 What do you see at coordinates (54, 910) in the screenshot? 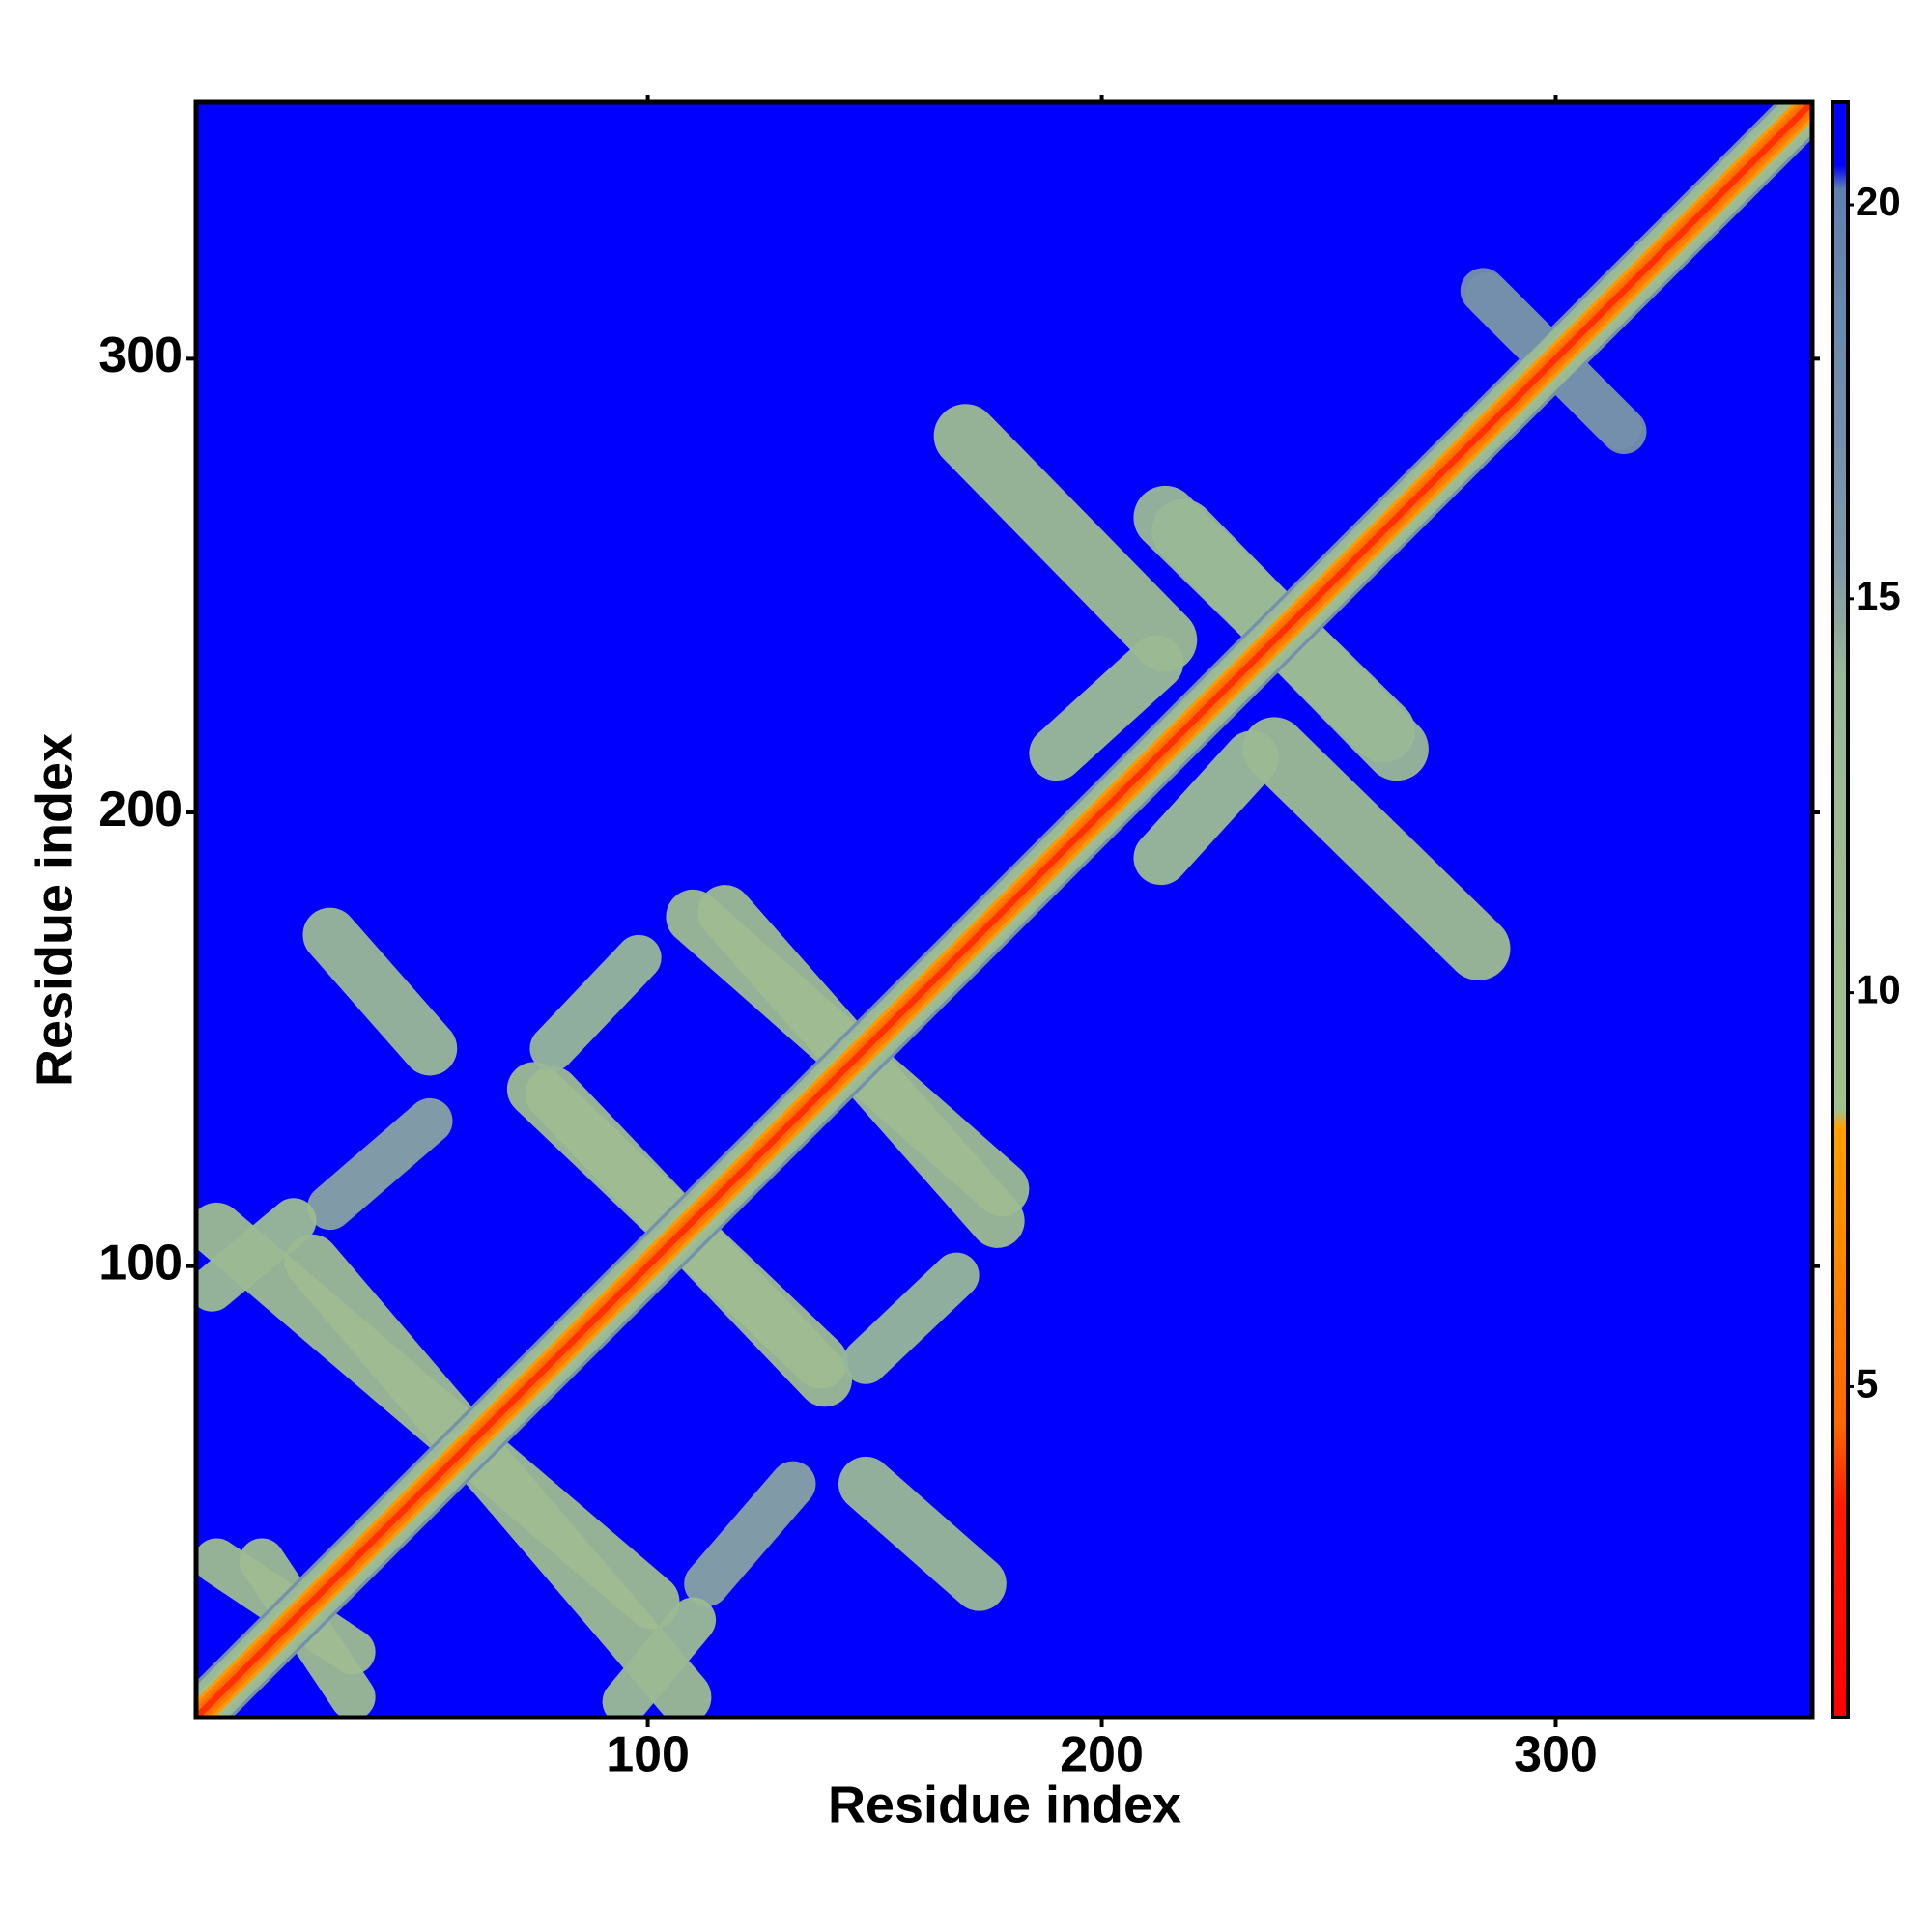
I see `y-axis-title: Residue index` at bounding box center [54, 910].